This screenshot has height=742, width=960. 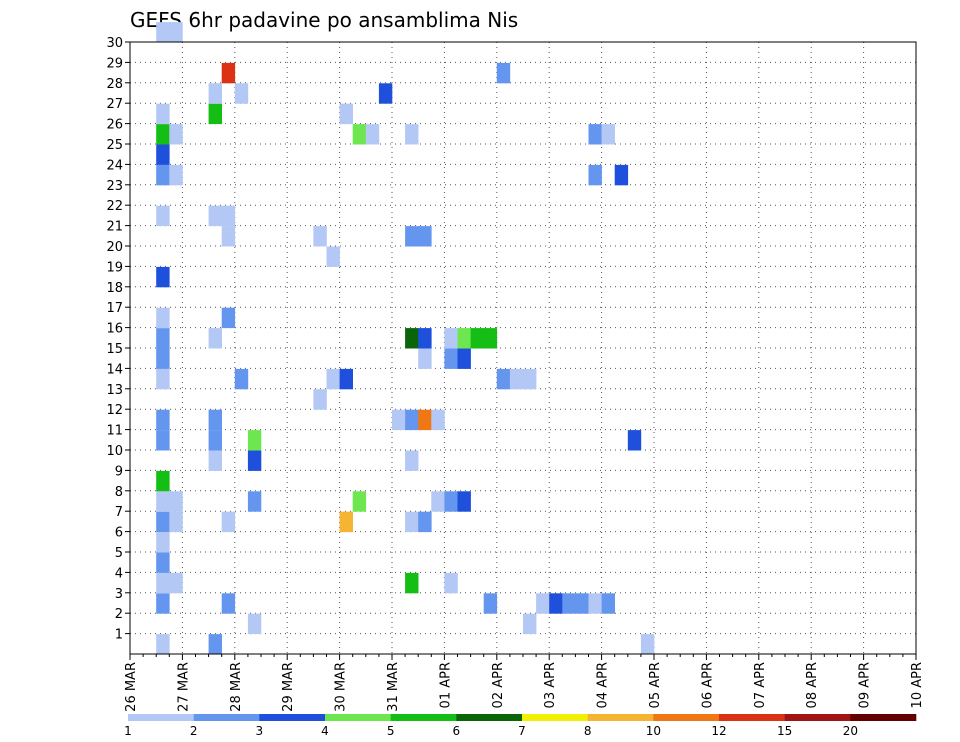 I want to click on x-tick-label: 28 MAR, so click(x=236, y=687).